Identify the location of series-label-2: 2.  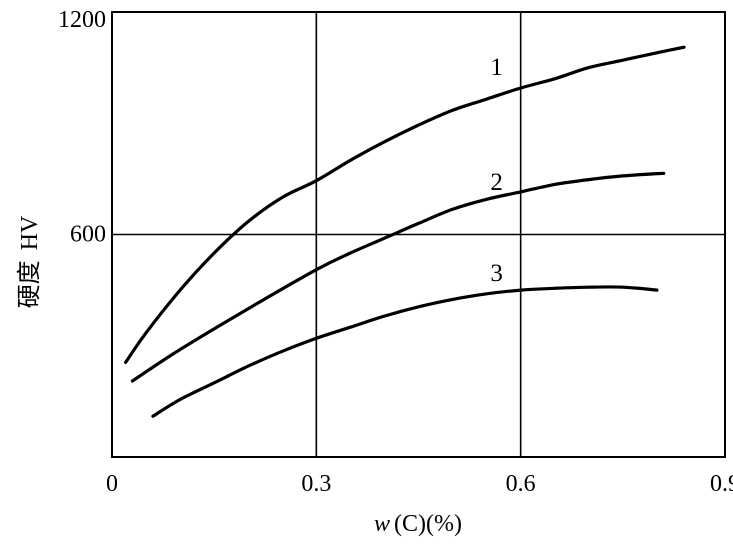
(496, 182).